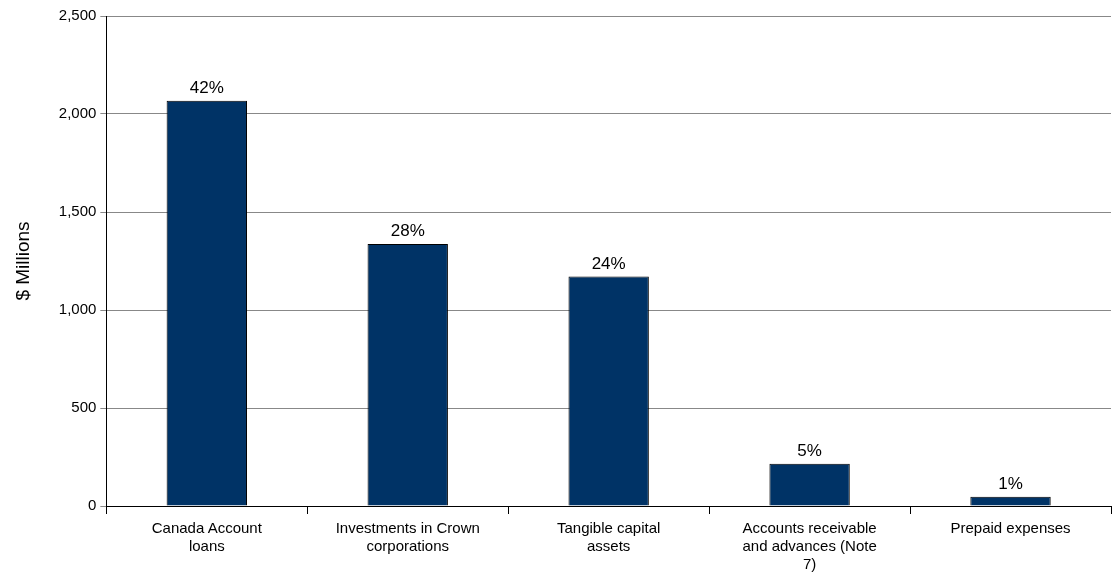 Image resolution: width=1113 pixels, height=580 pixels. I want to click on y-axis-title: $ Millions, so click(22, 261).